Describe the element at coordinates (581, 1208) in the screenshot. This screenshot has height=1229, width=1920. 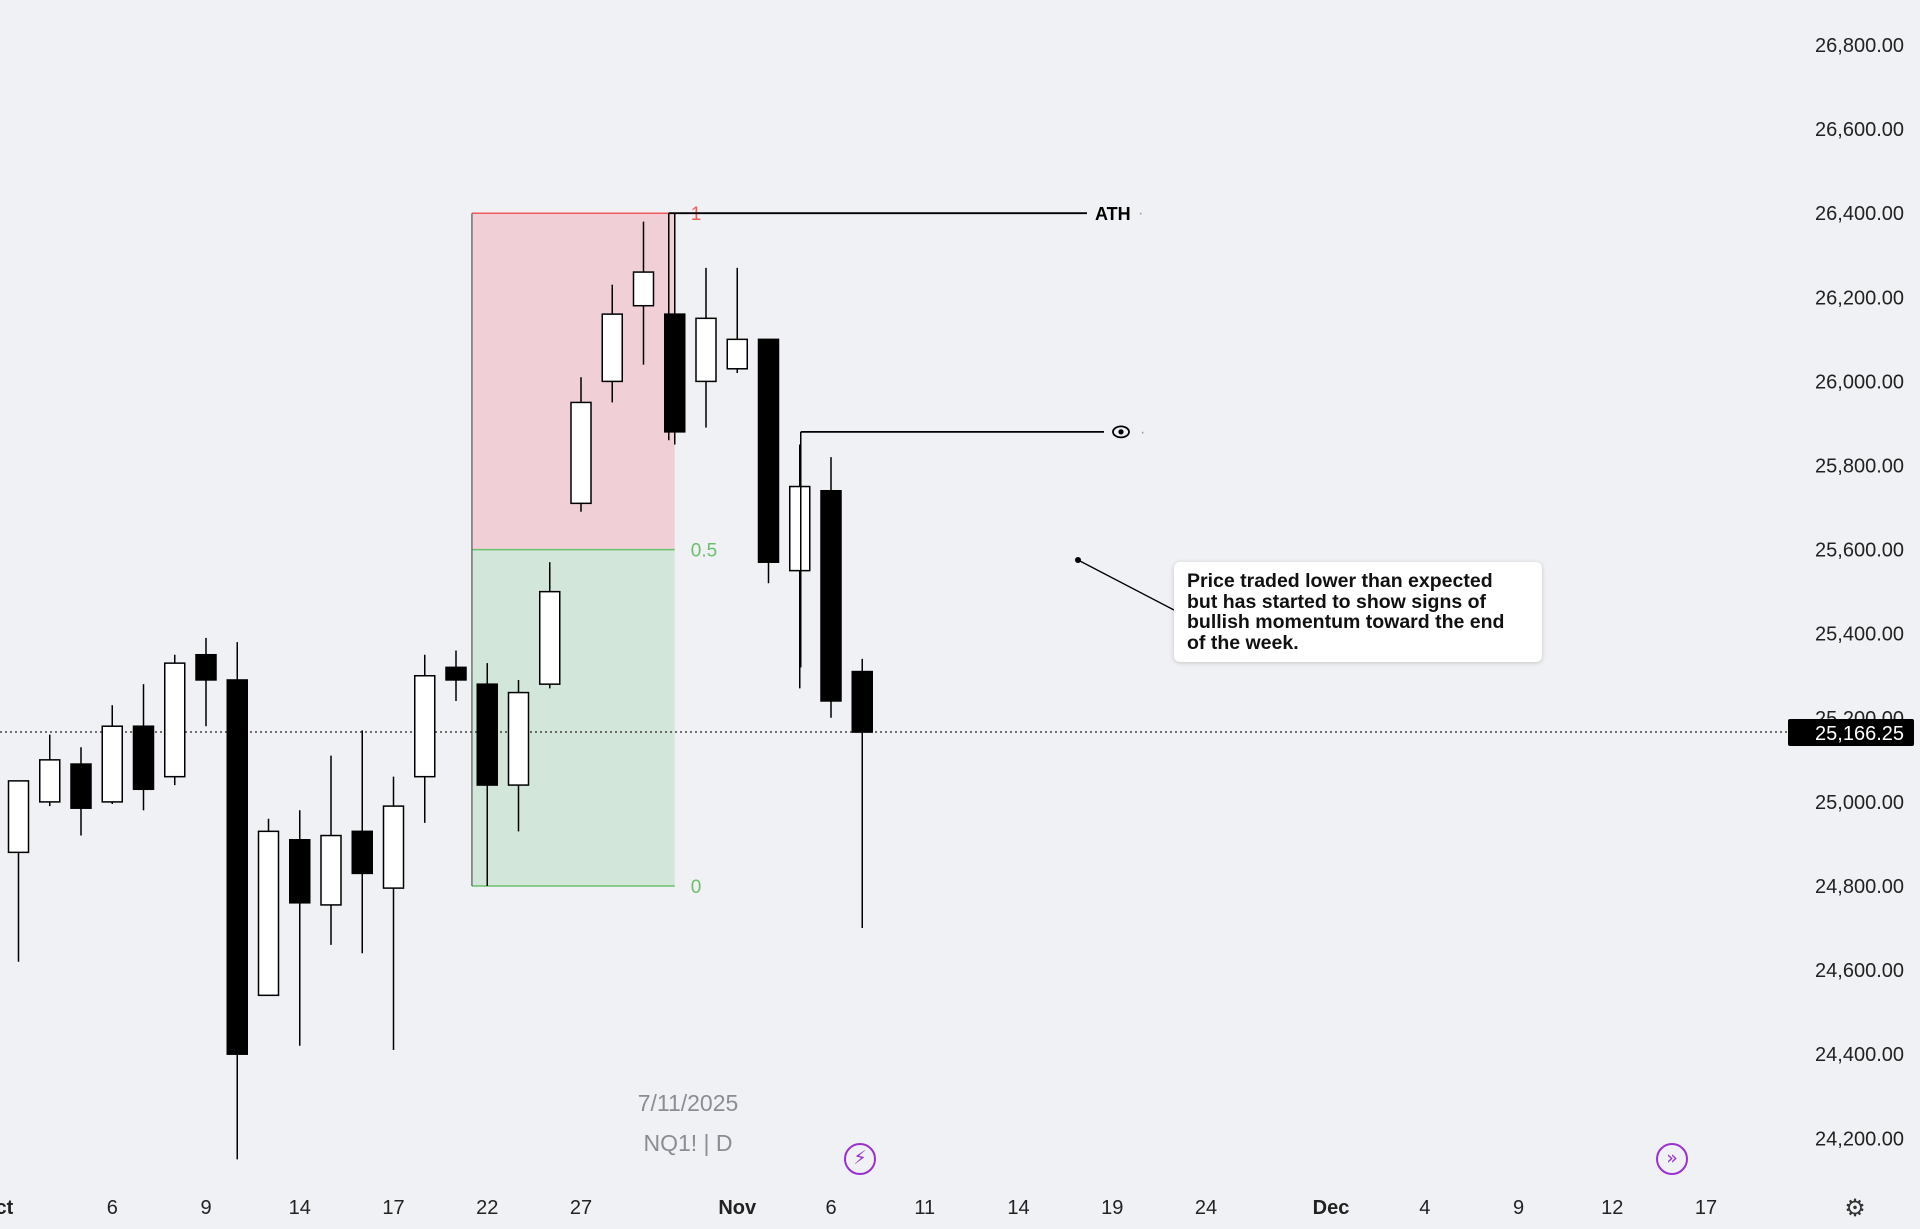
I see `x-tick-label: 27` at that location.